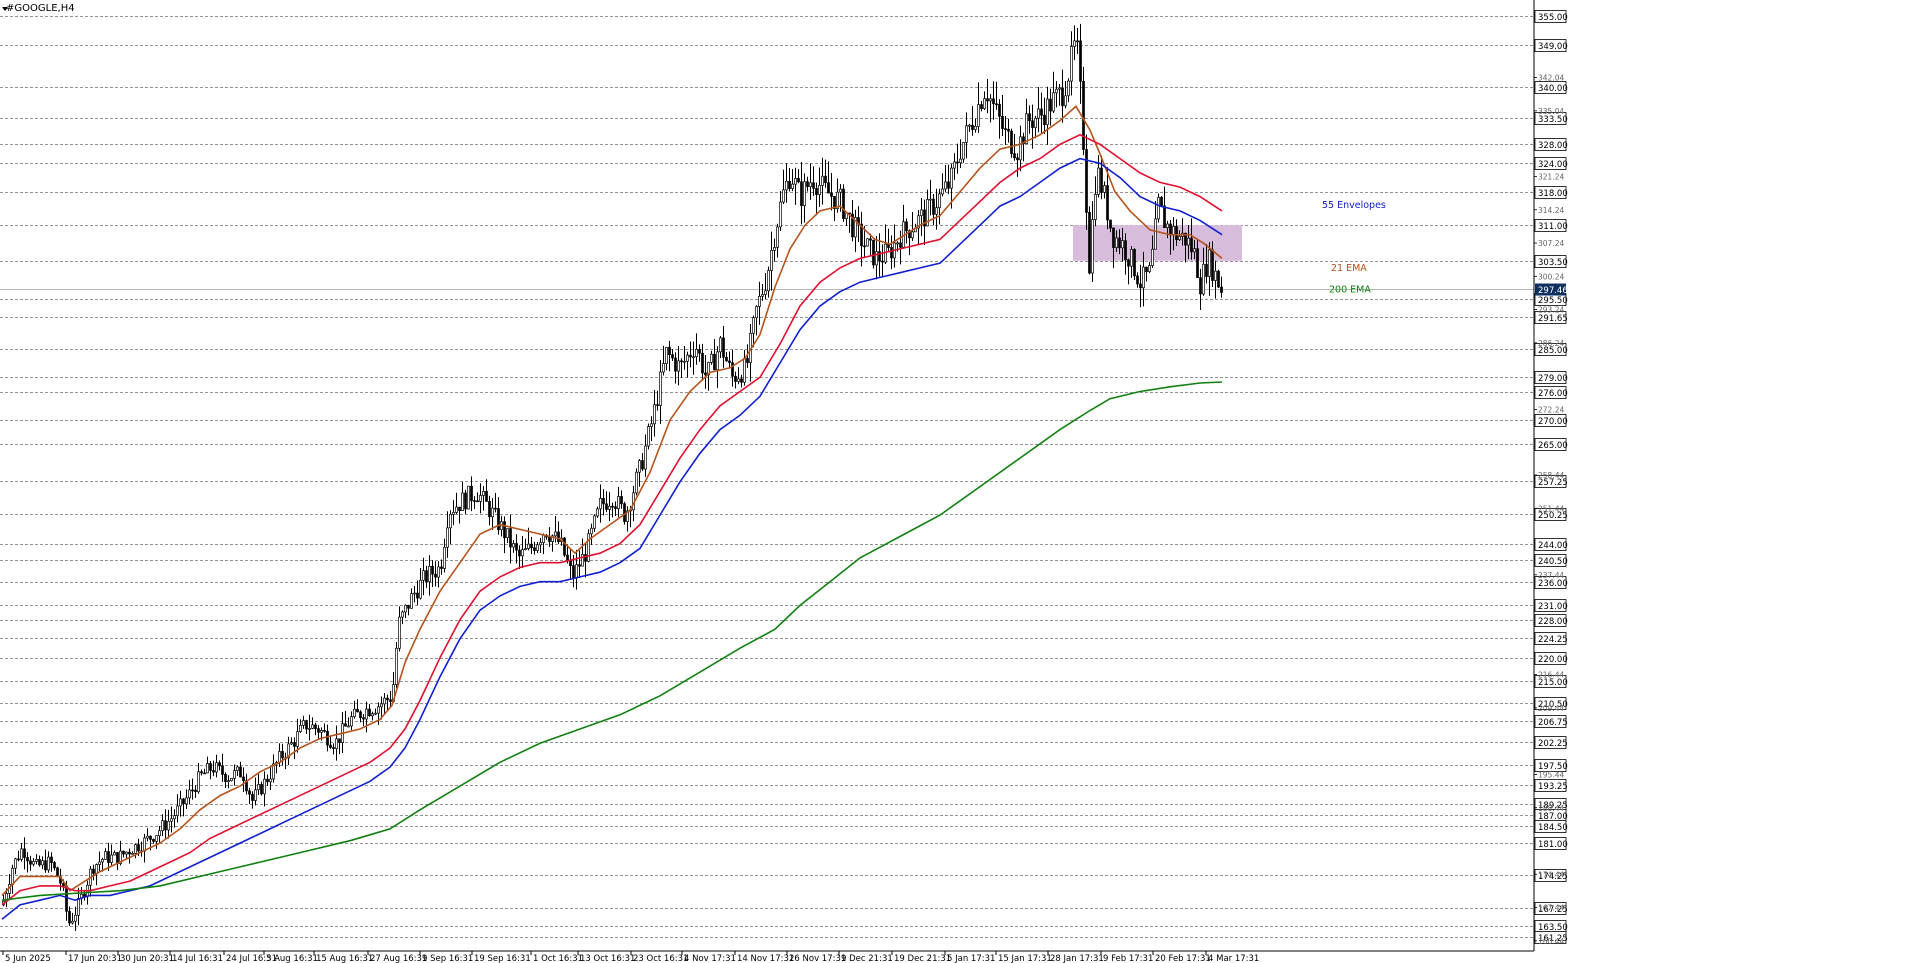 The height and width of the screenshot is (963, 1916). Describe the element at coordinates (147, 958) in the screenshot. I see `time-label: 30 Jun 20:31` at that location.